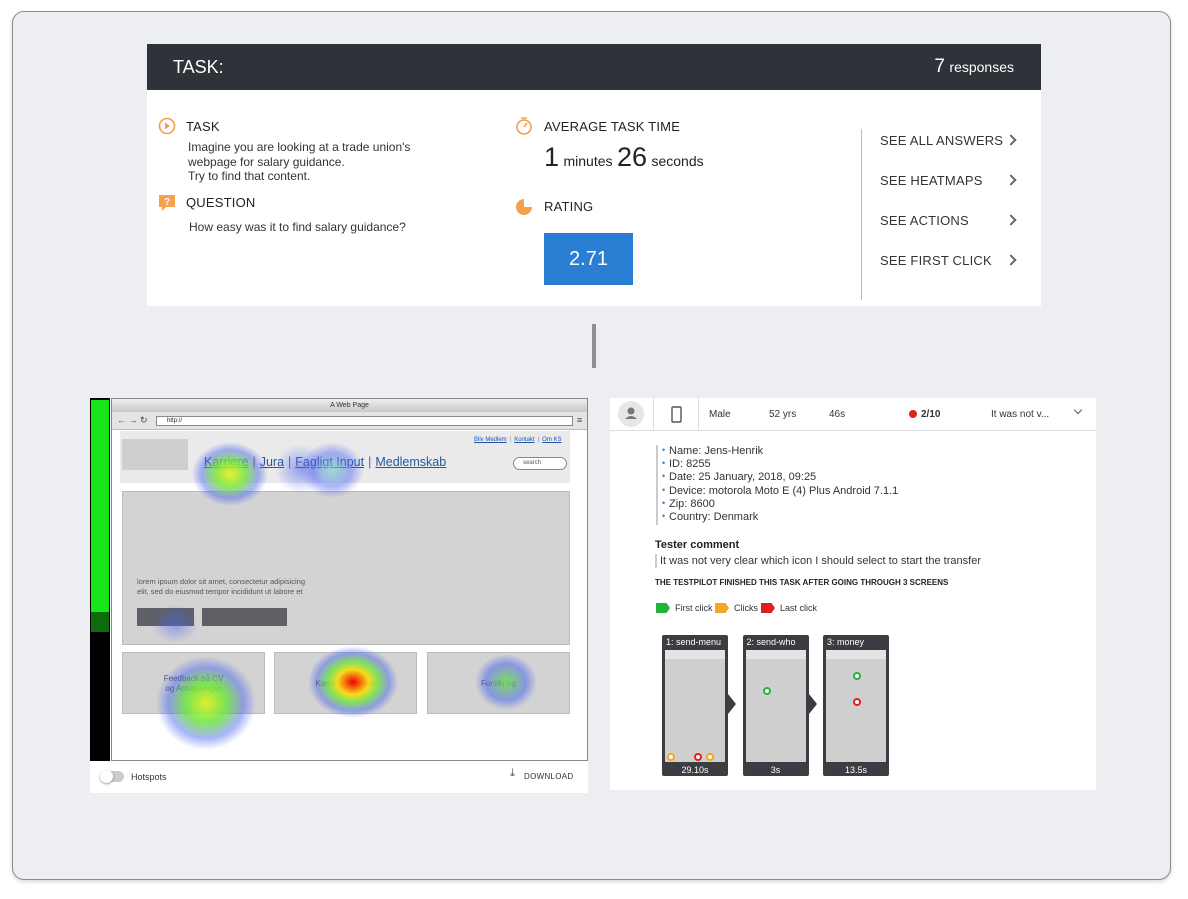 This screenshot has height=899, width=1188. I want to click on seconds-unit: seconds, so click(677, 161).